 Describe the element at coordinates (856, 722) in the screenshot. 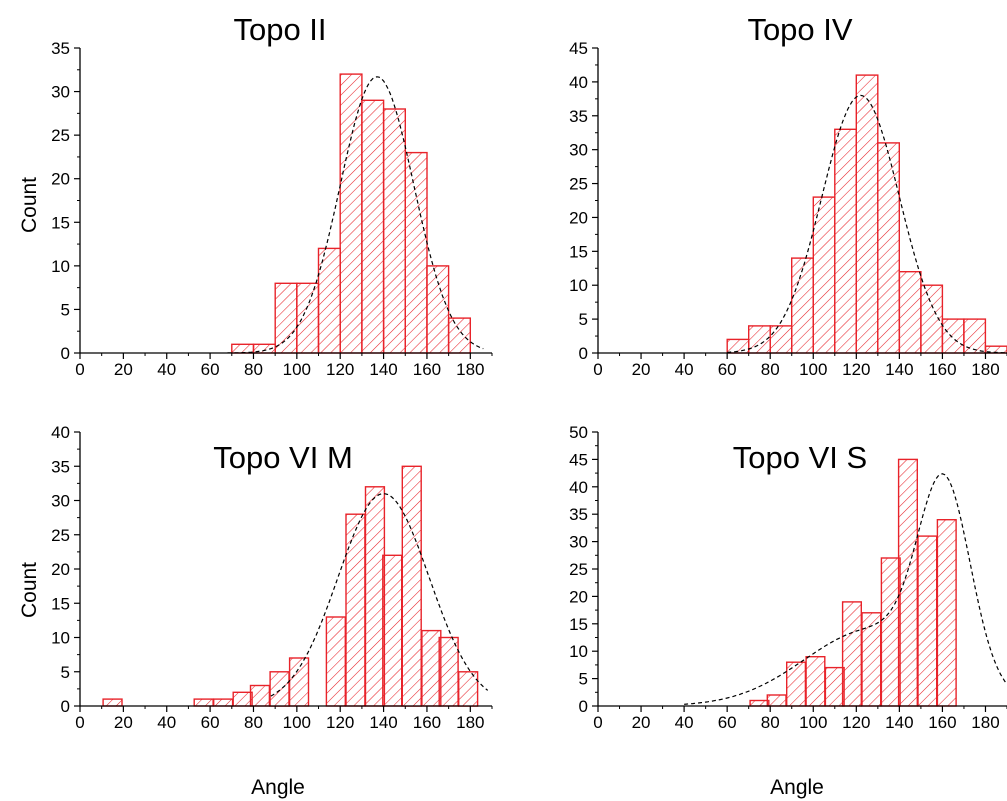

I see `x-tick-label: 120` at that location.